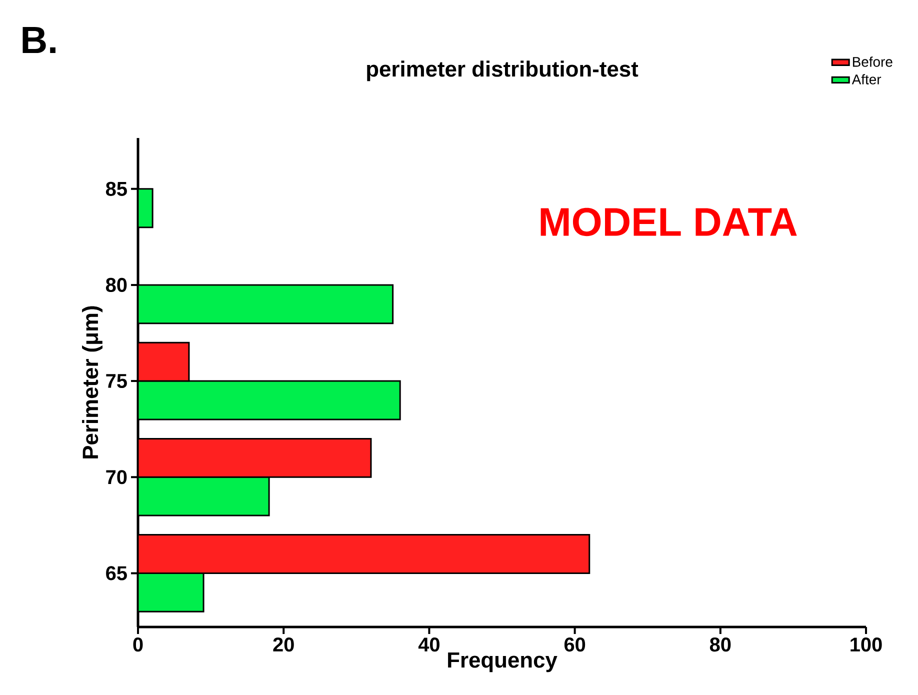 The width and height of the screenshot is (918, 695). Describe the element at coordinates (116, 573) in the screenshot. I see `y-tick-label: 65` at that location.